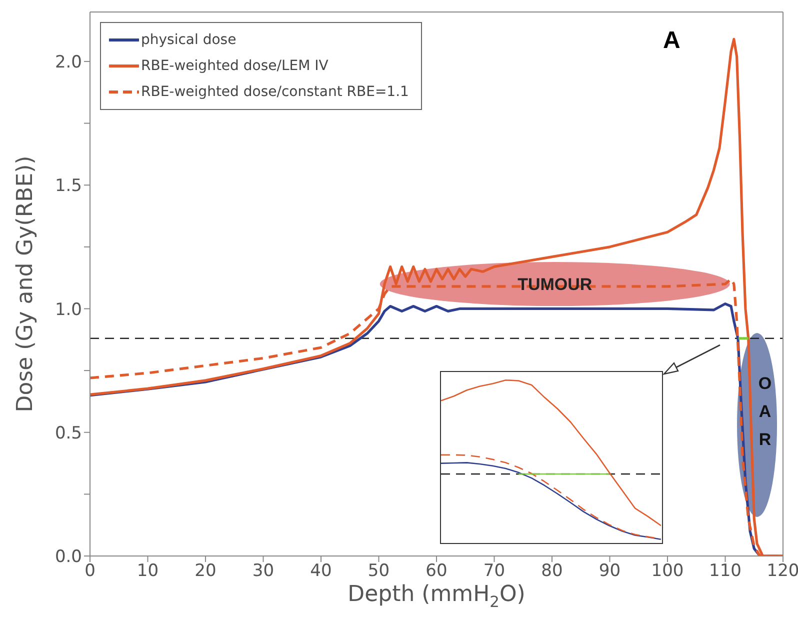  I want to click on x-axis-title: Depth (mmH$_{2}$O), so click(437, 596).